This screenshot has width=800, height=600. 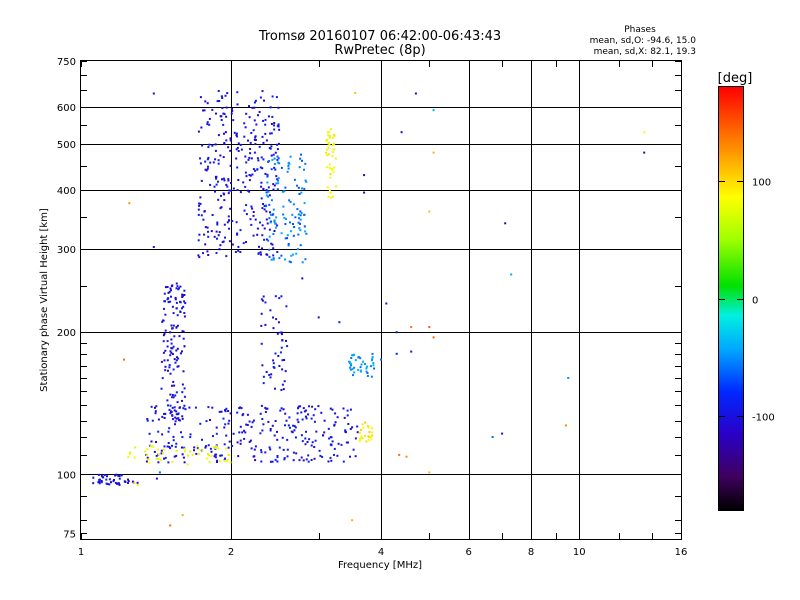 I want to click on x-tick-label: 2, so click(x=231, y=552).